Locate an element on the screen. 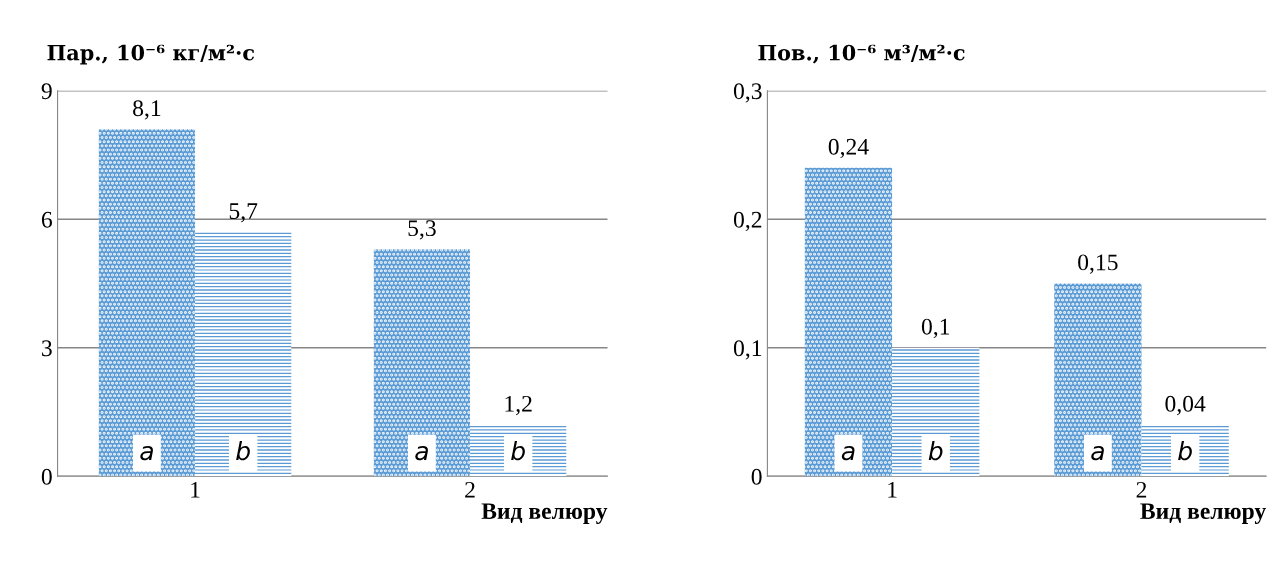 The width and height of the screenshot is (1279, 567). chart-title: Пар., 10⁻⁶ кг/м²·с is located at coordinates (151, 54).